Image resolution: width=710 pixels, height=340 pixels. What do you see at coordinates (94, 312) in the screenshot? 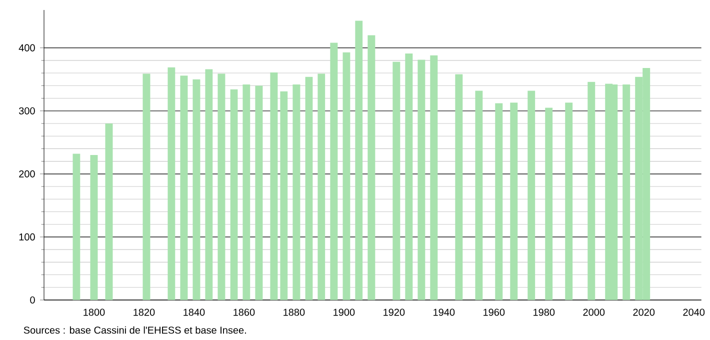
I see `x-tick-label: 1800` at bounding box center [94, 312].